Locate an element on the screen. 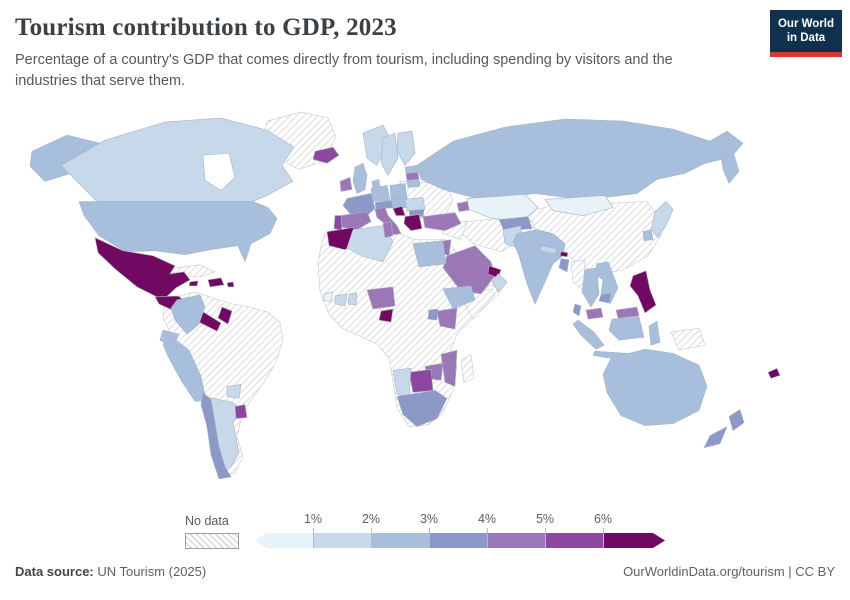 The width and height of the screenshot is (850, 600). country-russia is located at coordinates (580, 158).